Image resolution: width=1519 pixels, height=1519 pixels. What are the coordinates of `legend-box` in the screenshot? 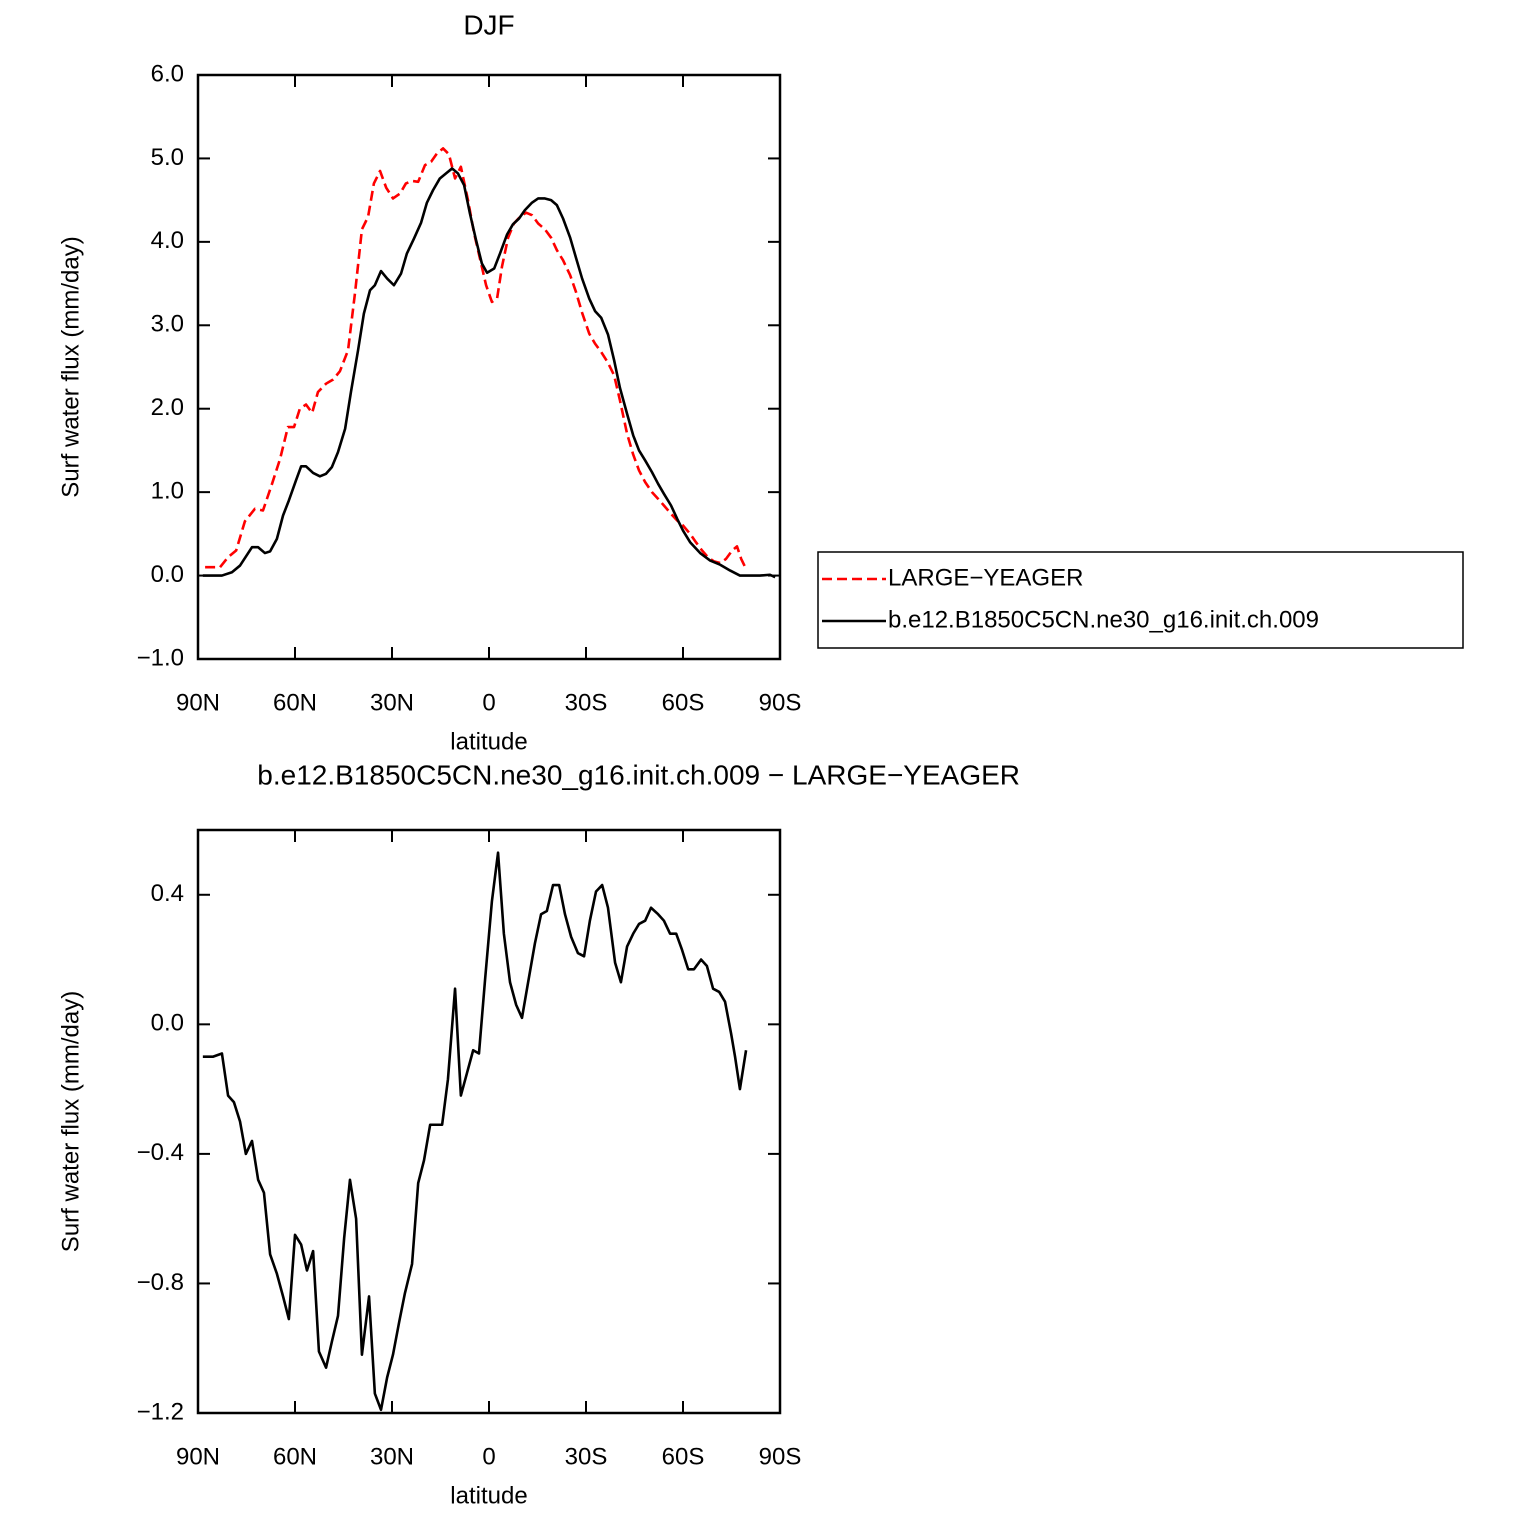 It's located at (1140, 600).